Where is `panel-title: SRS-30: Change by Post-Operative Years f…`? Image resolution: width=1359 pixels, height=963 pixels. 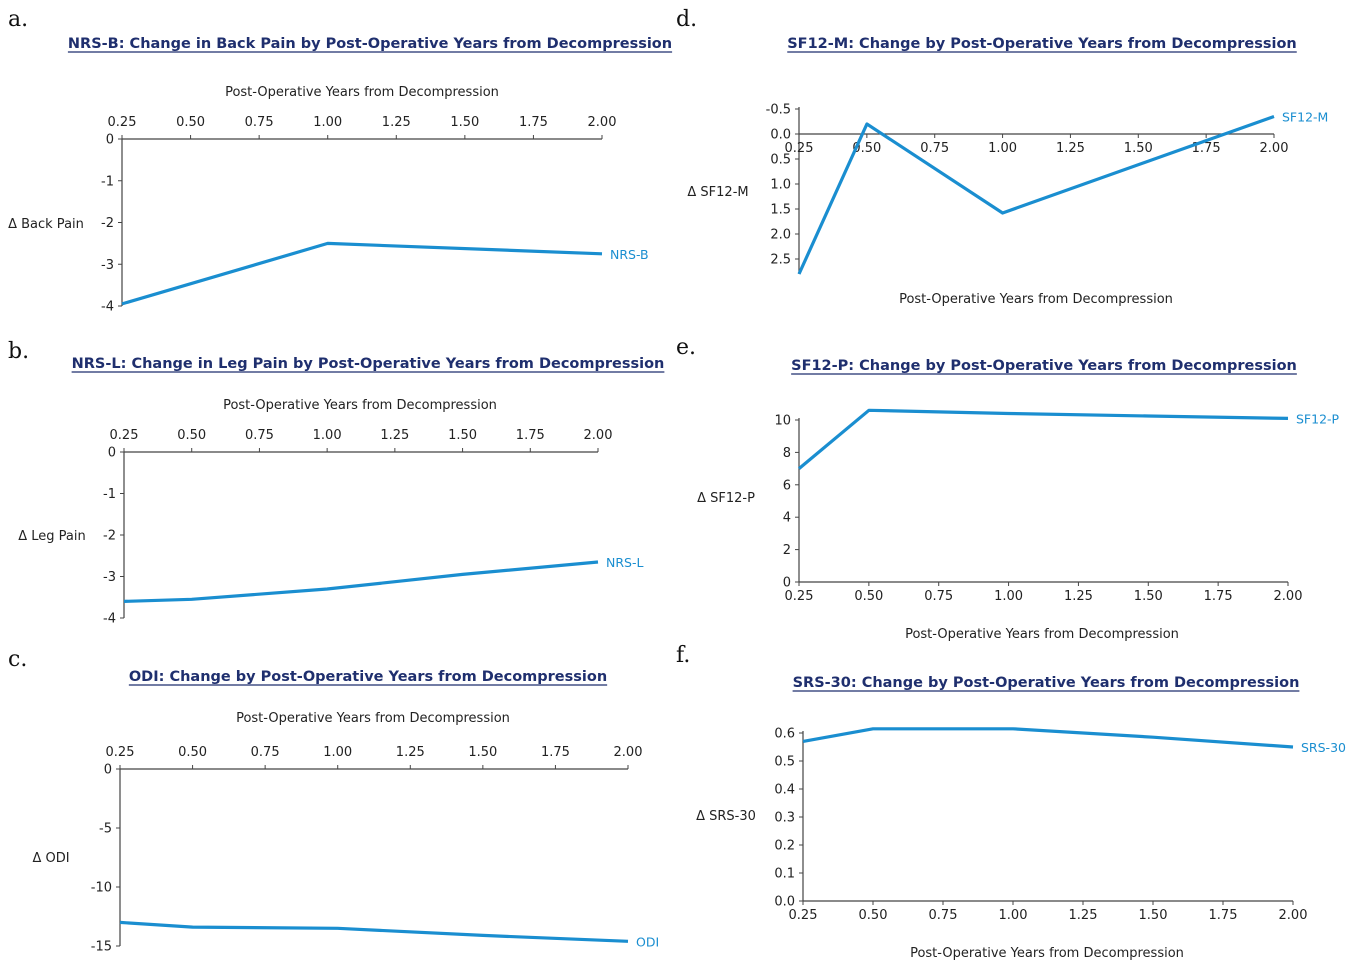 panel-title: SRS-30: Change by Post-Operative Years f… is located at coordinates (1046, 683).